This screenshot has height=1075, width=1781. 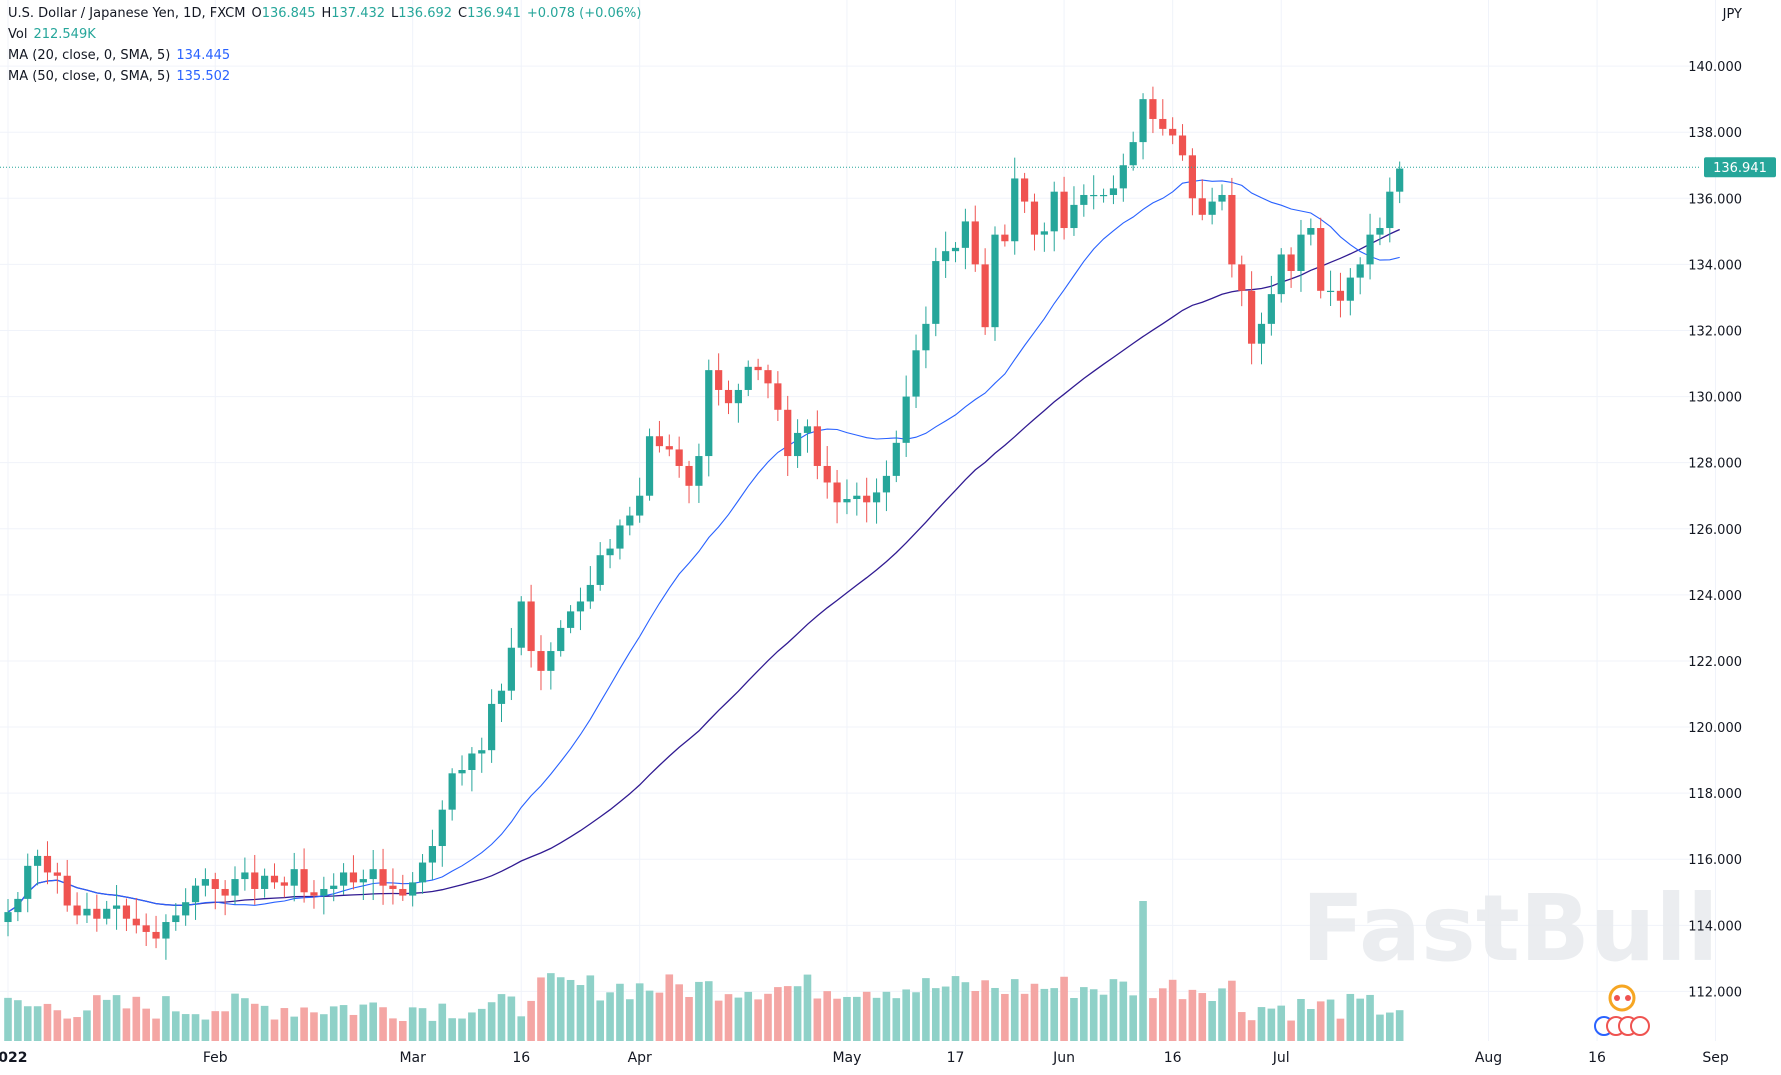 I want to click on x-tick-label: 17, so click(x=956, y=1058).